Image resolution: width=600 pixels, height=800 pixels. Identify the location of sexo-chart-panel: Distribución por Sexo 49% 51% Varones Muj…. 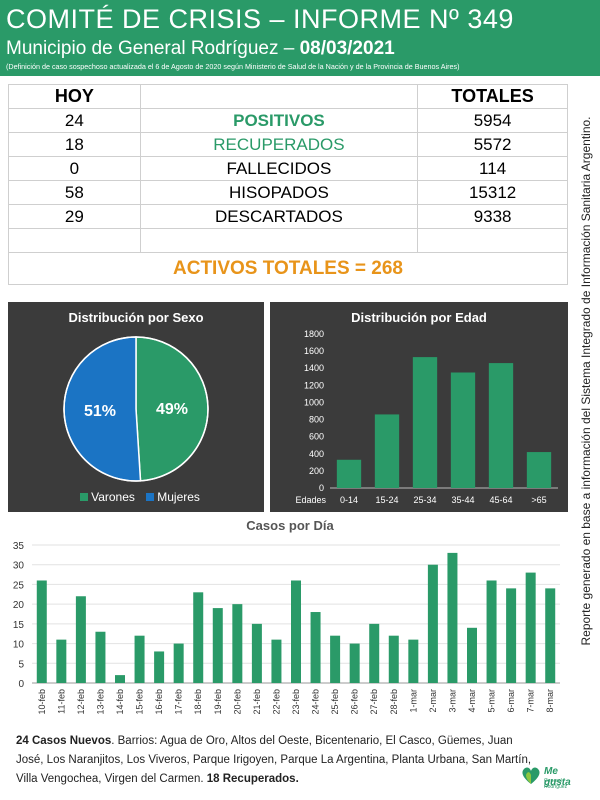
(136, 407).